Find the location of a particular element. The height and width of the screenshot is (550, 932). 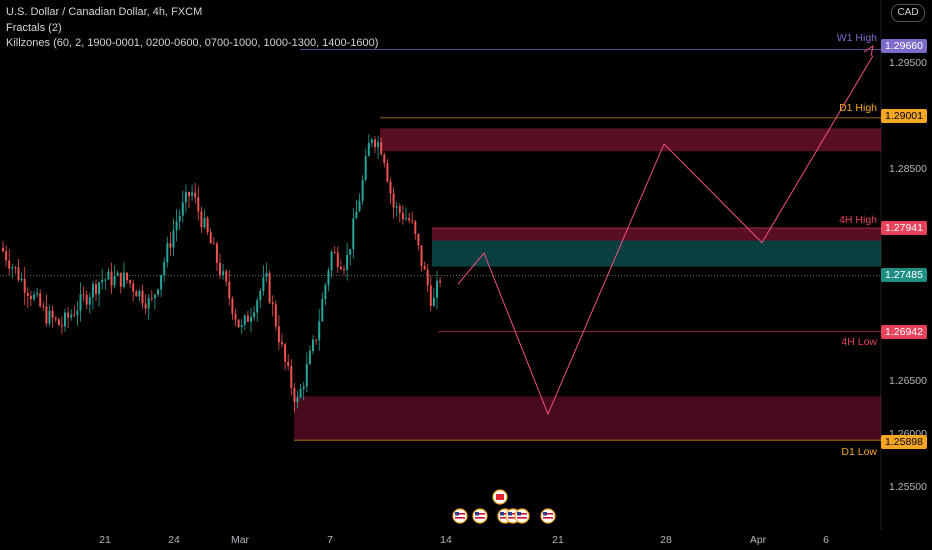

currency-badge: CAD is located at coordinates (908, 13).